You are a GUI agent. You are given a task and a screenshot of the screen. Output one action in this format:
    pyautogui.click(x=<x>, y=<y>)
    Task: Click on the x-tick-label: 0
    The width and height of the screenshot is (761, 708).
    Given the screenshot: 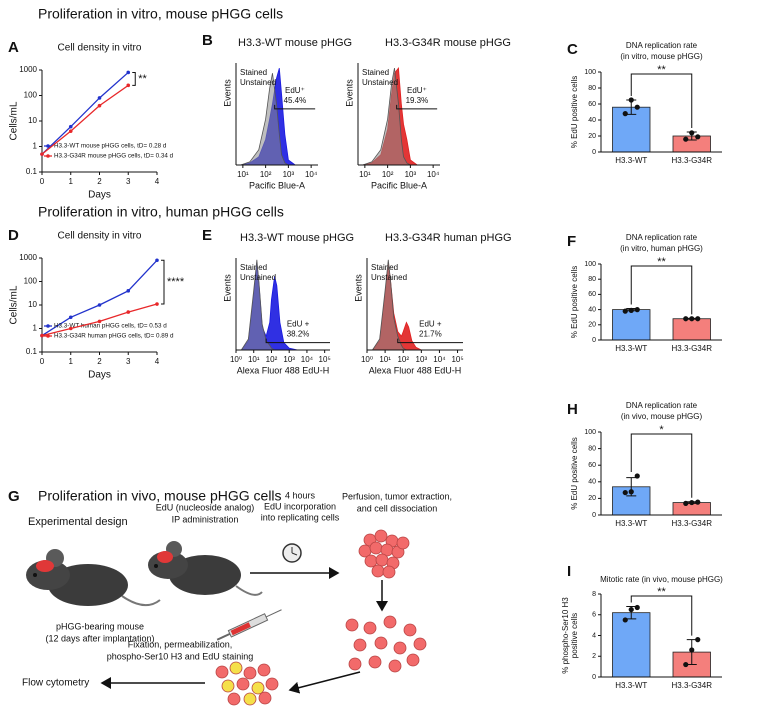 What is the action you would take?
    pyautogui.click(x=42, y=361)
    